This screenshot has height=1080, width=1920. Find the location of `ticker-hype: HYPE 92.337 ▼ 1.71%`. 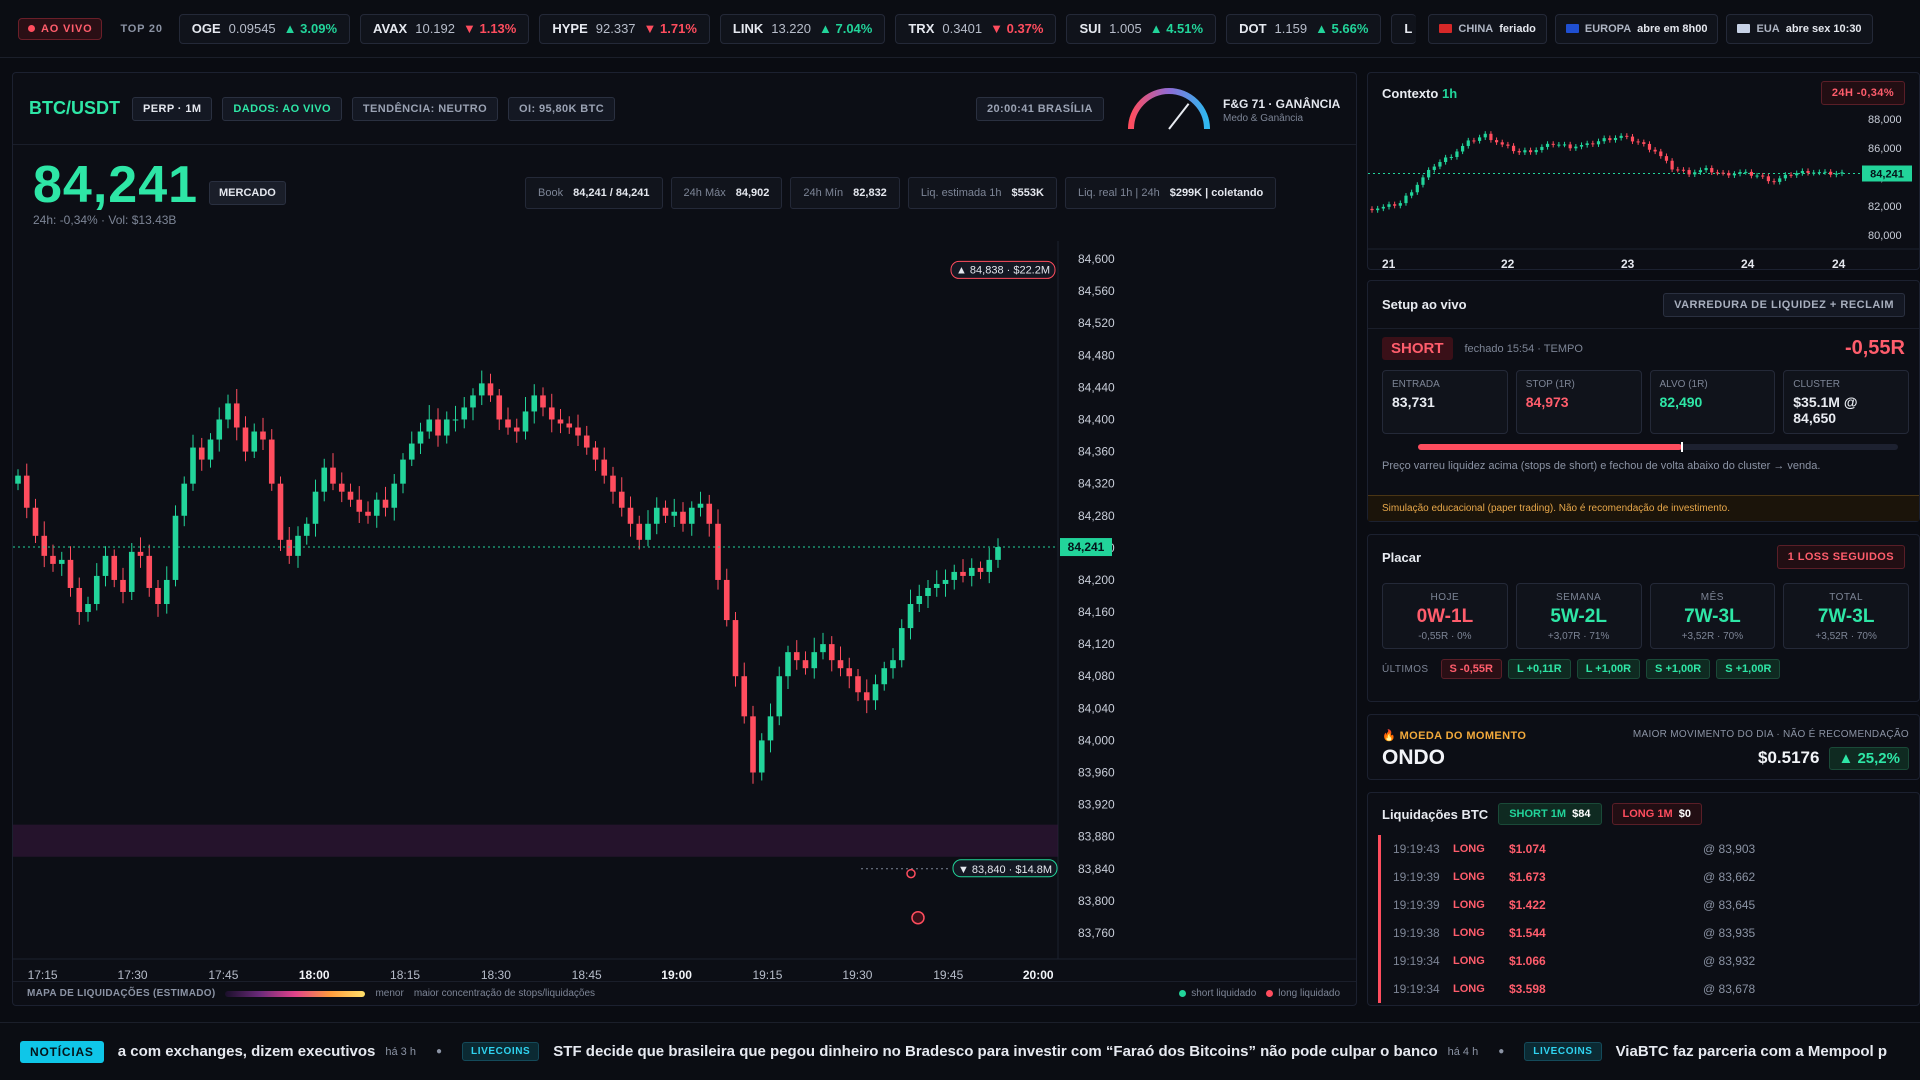

ticker-hype: HYPE 92.337 ▼ 1.71% is located at coordinates (624, 28).